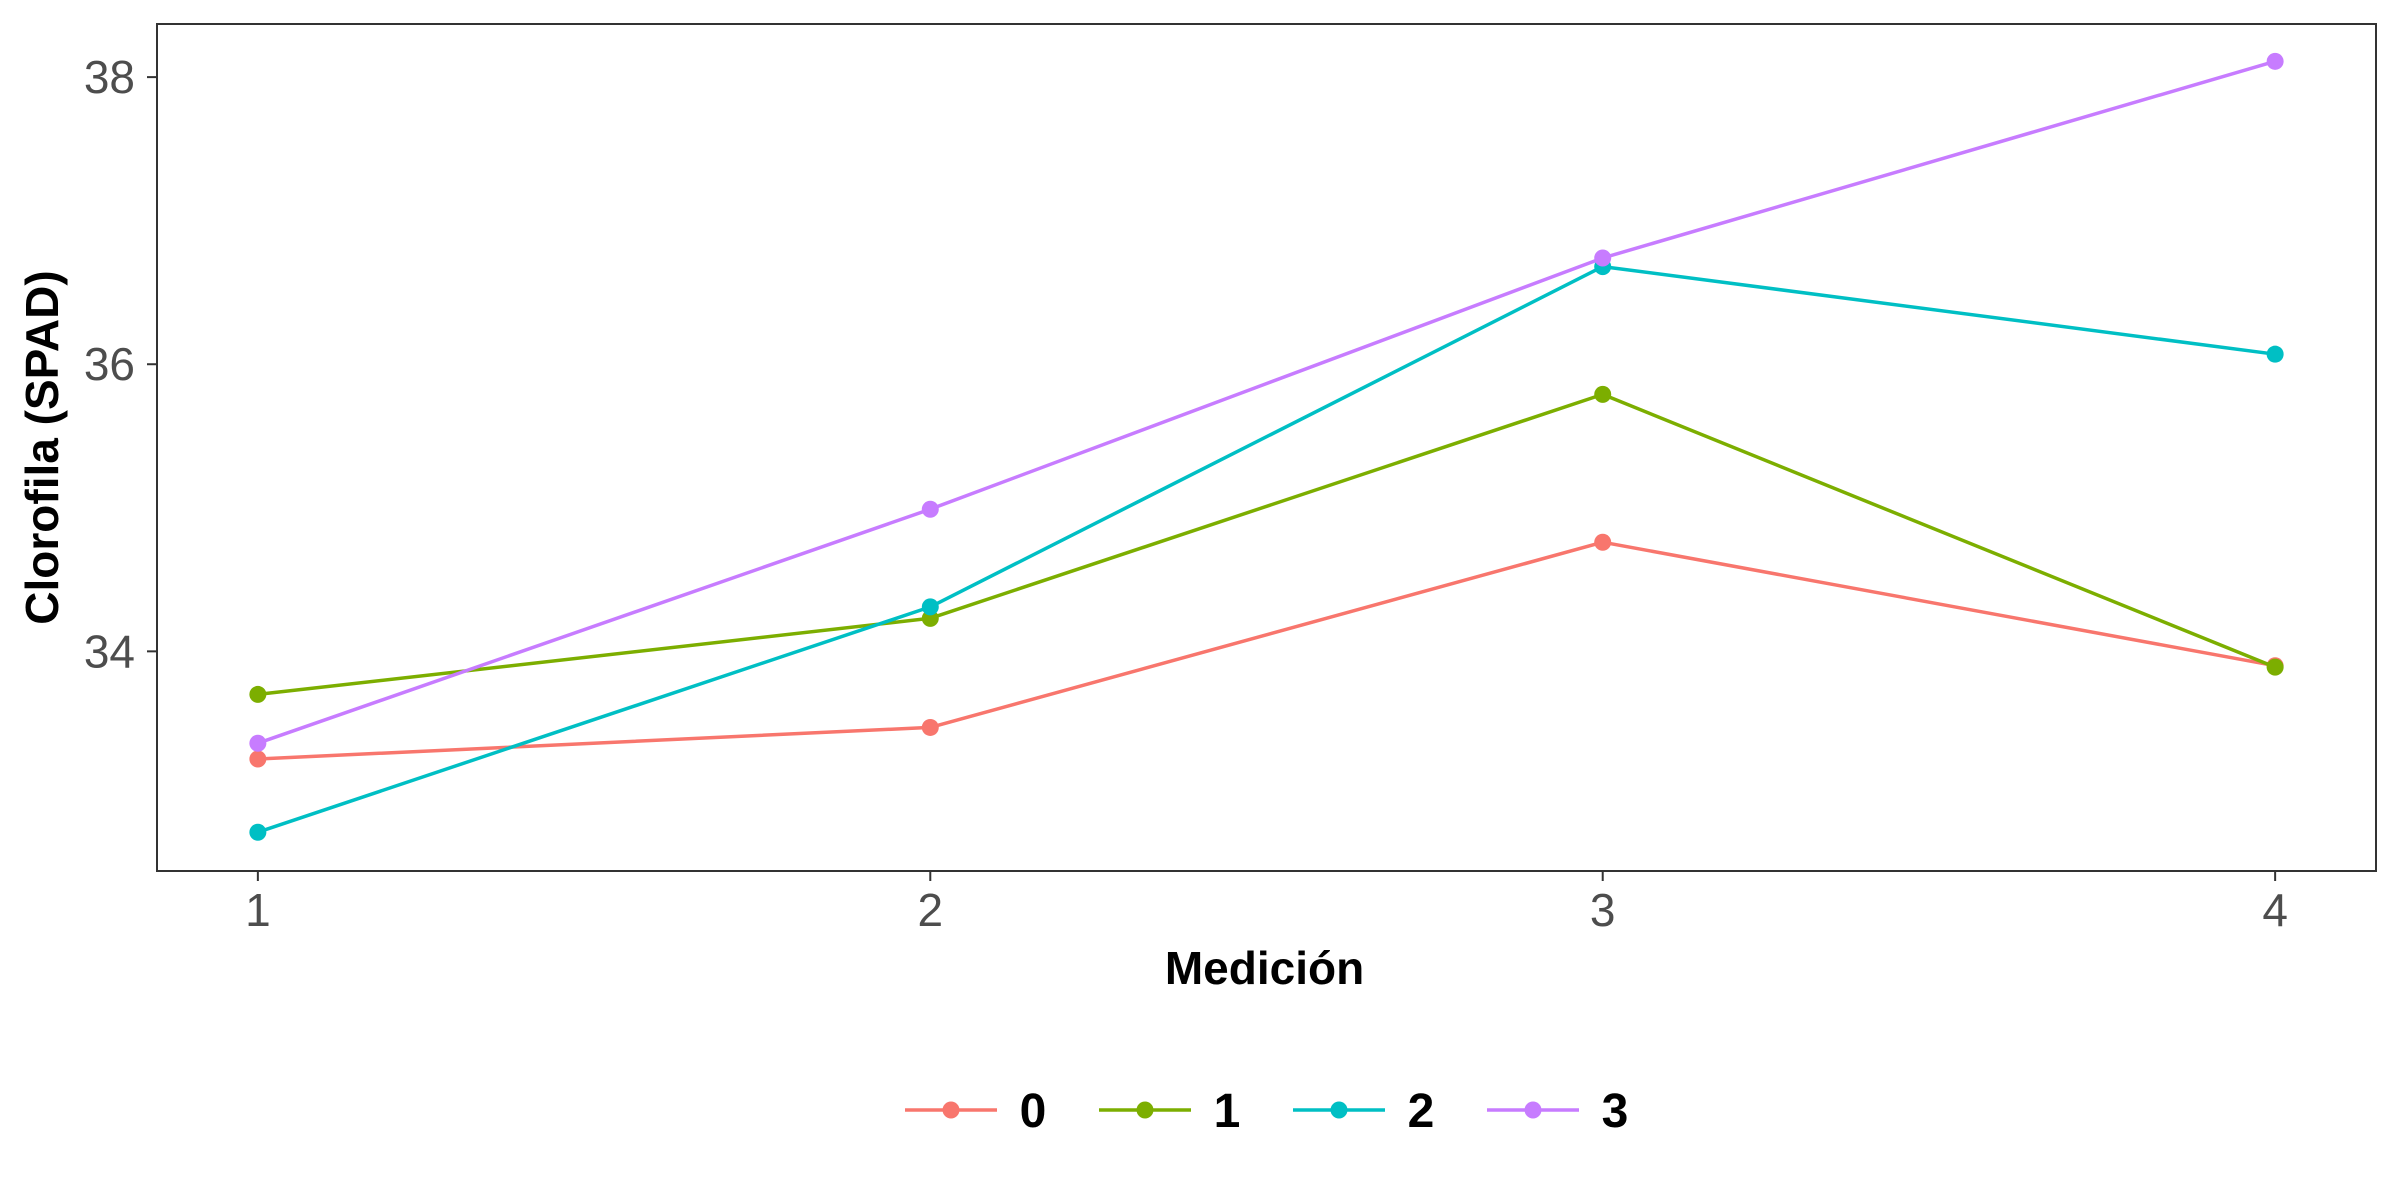  I want to click on x-tick-label: 3, so click(1603, 910).